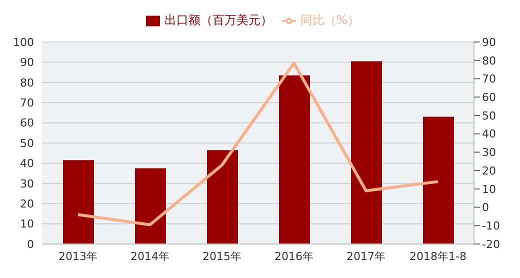 The height and width of the screenshot is (278, 520). Describe the element at coordinates (294, 256) in the screenshot. I see `x-tick-label: 2016年` at that location.